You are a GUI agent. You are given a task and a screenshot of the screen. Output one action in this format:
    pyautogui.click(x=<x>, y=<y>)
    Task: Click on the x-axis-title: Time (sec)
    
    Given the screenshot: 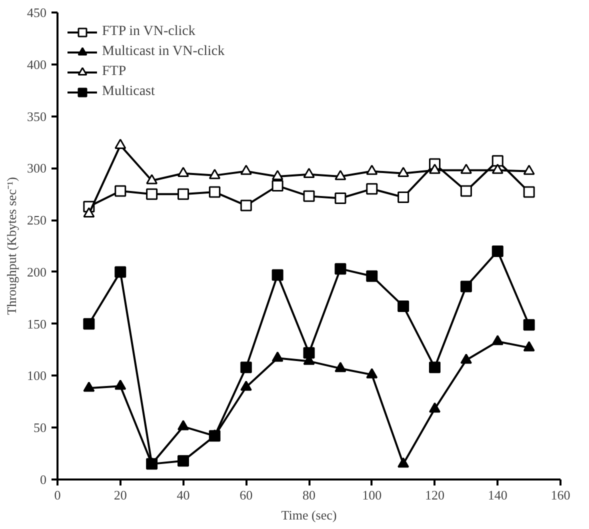 What is the action you would take?
    pyautogui.click(x=309, y=515)
    